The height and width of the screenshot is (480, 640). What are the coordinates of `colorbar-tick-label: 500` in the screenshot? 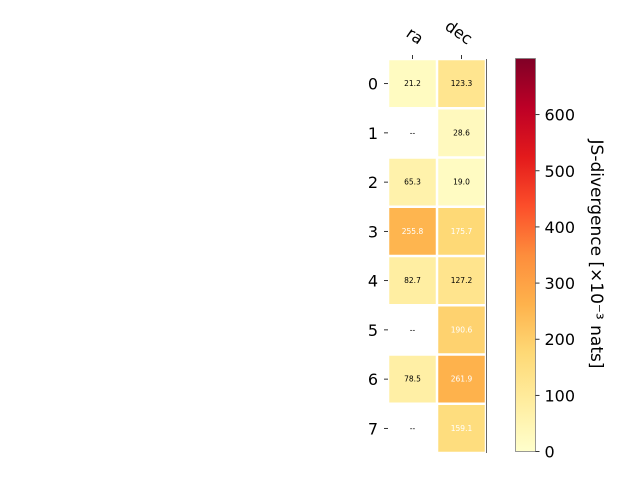 It's located at (560, 171).